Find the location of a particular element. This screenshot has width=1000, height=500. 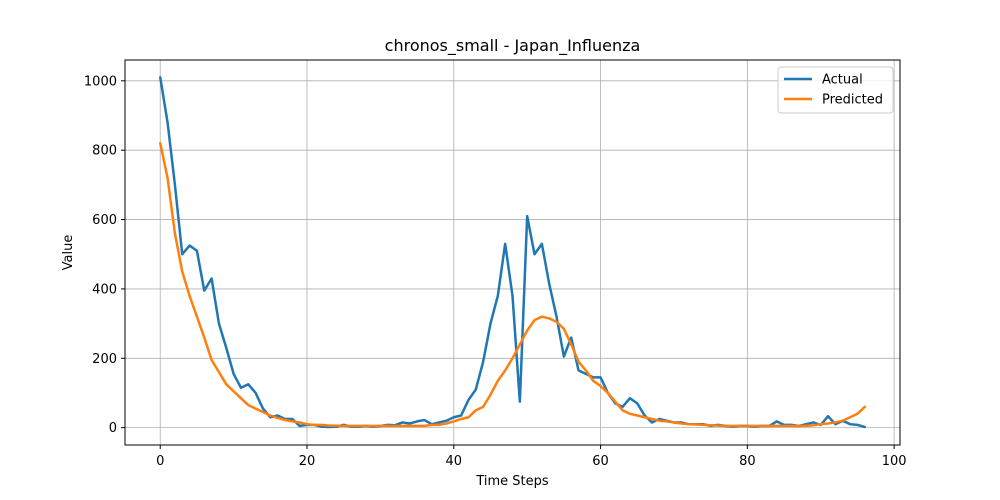

chart-title: chronos_small - Japan_Influenza is located at coordinates (513, 46).